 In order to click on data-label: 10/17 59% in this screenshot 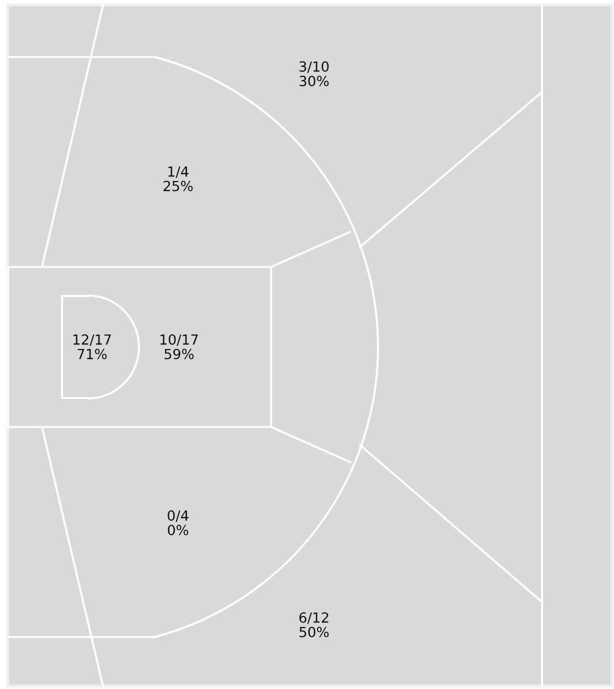, I will do `click(179, 347)`.